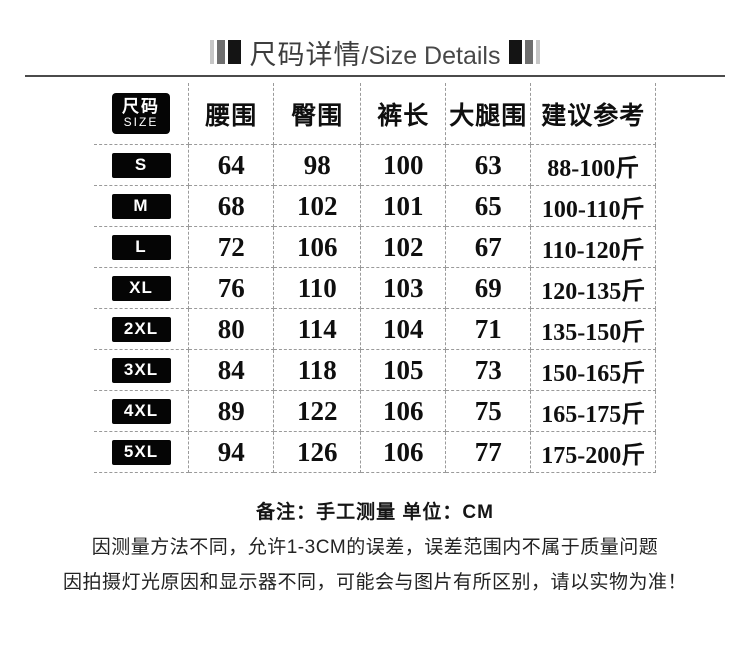 This screenshot has width=750, height=646. Describe the element at coordinates (488, 114) in the screenshot. I see `header-thigh: 大腿围` at that location.